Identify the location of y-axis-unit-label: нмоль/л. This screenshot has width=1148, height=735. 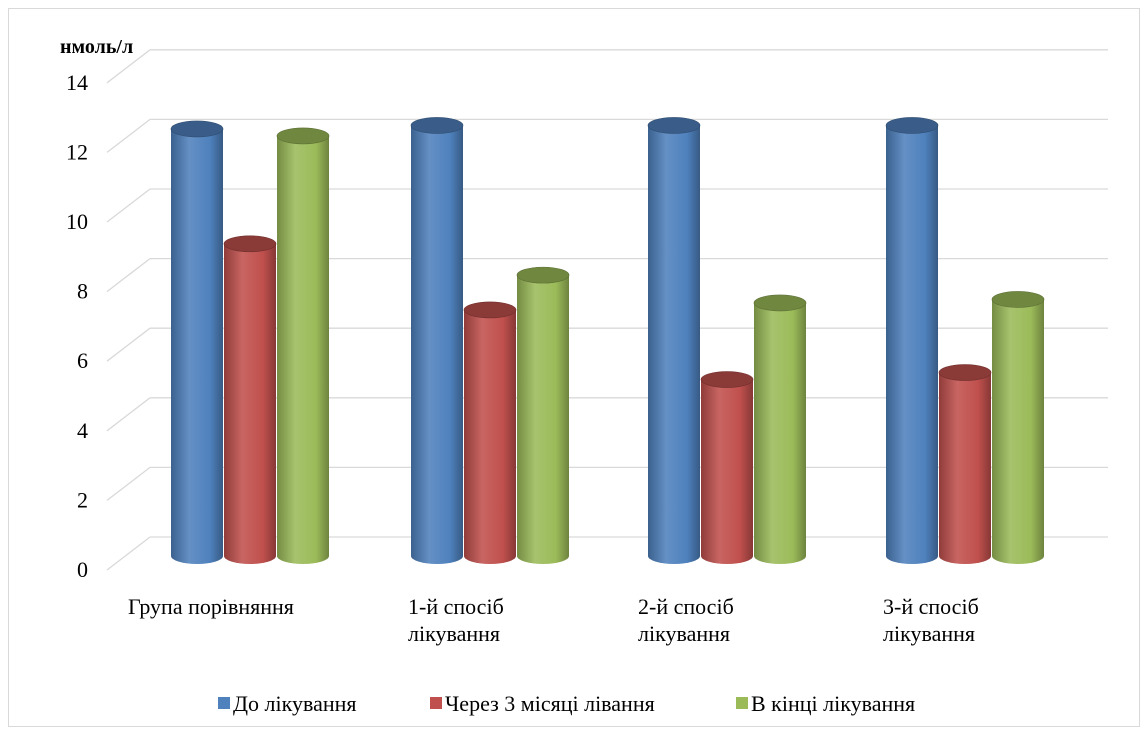
(96, 47).